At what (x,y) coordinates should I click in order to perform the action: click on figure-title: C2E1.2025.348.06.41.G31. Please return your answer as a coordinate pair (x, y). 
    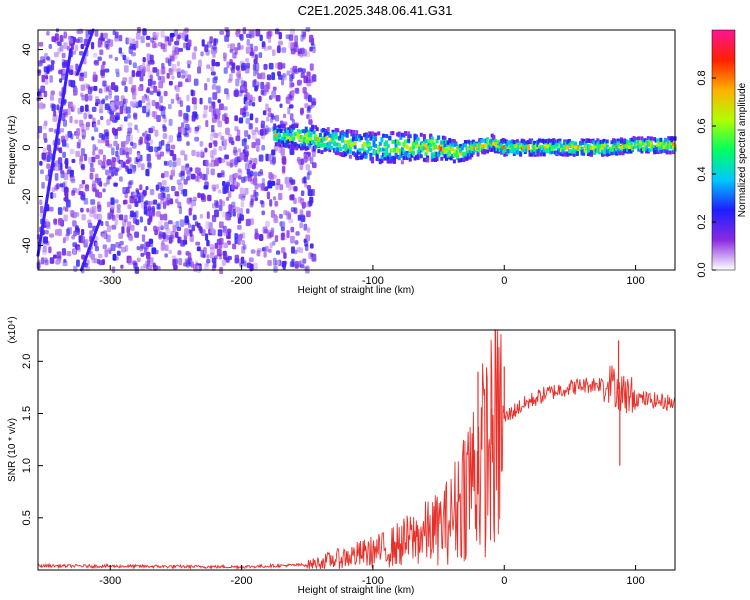
    Looking at the image, I should click on (375, 10).